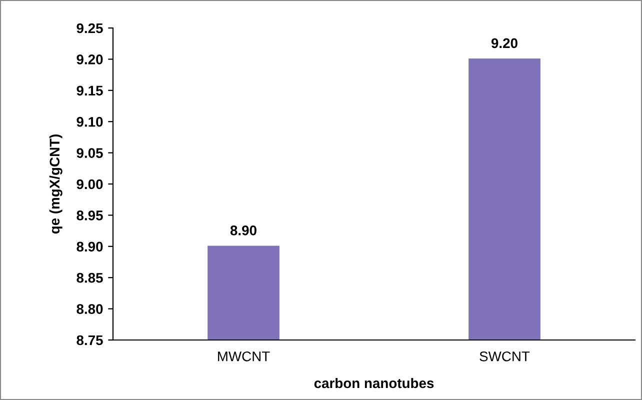  I want to click on y-tick-label: 9.05, so click(89, 153).